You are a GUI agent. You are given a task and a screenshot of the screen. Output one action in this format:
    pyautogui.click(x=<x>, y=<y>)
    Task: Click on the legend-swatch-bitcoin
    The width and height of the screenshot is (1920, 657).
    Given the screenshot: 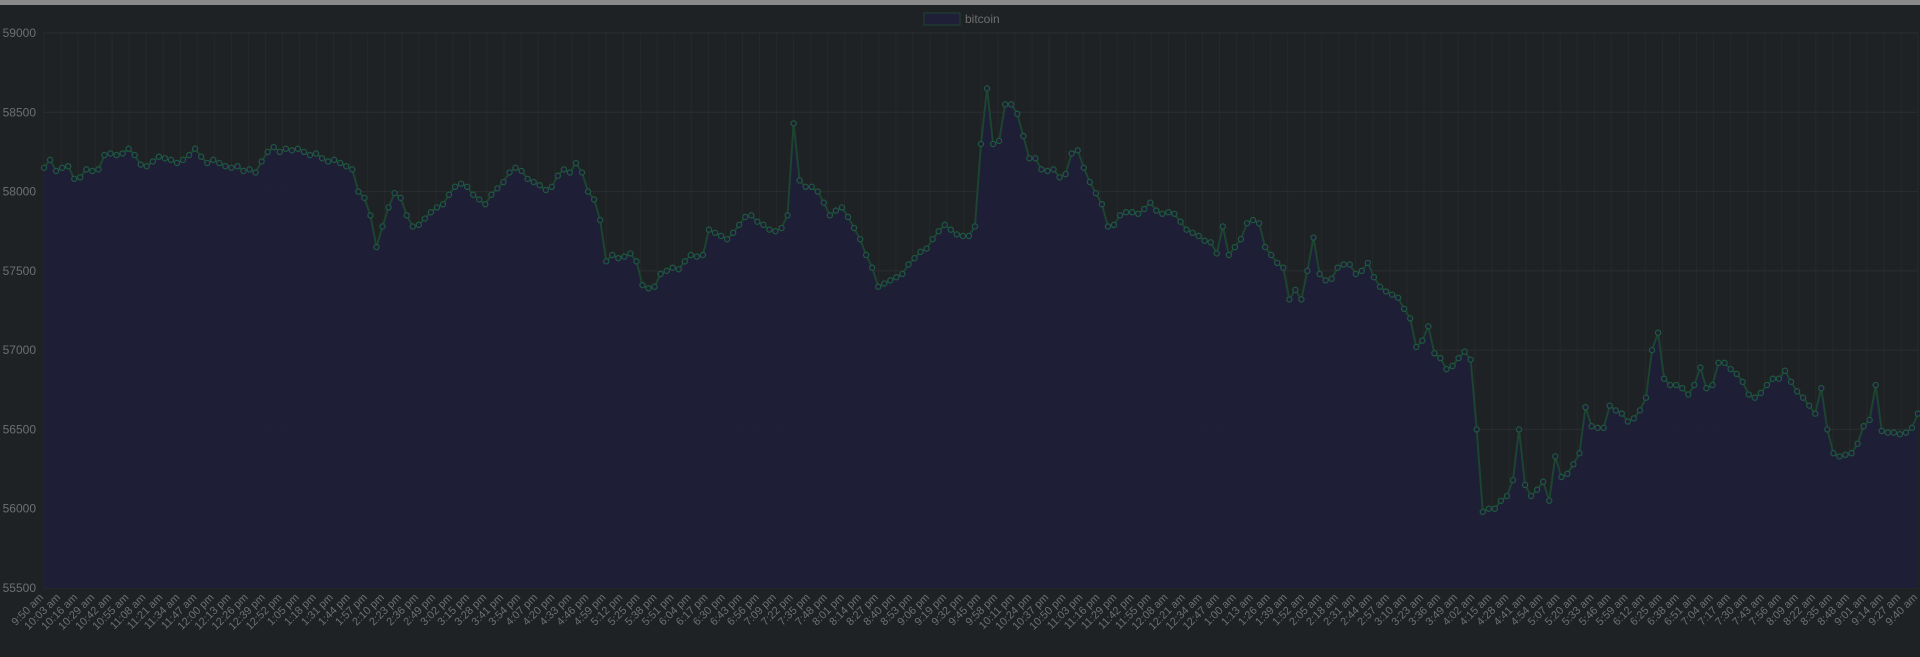 What is the action you would take?
    pyautogui.click(x=942, y=19)
    